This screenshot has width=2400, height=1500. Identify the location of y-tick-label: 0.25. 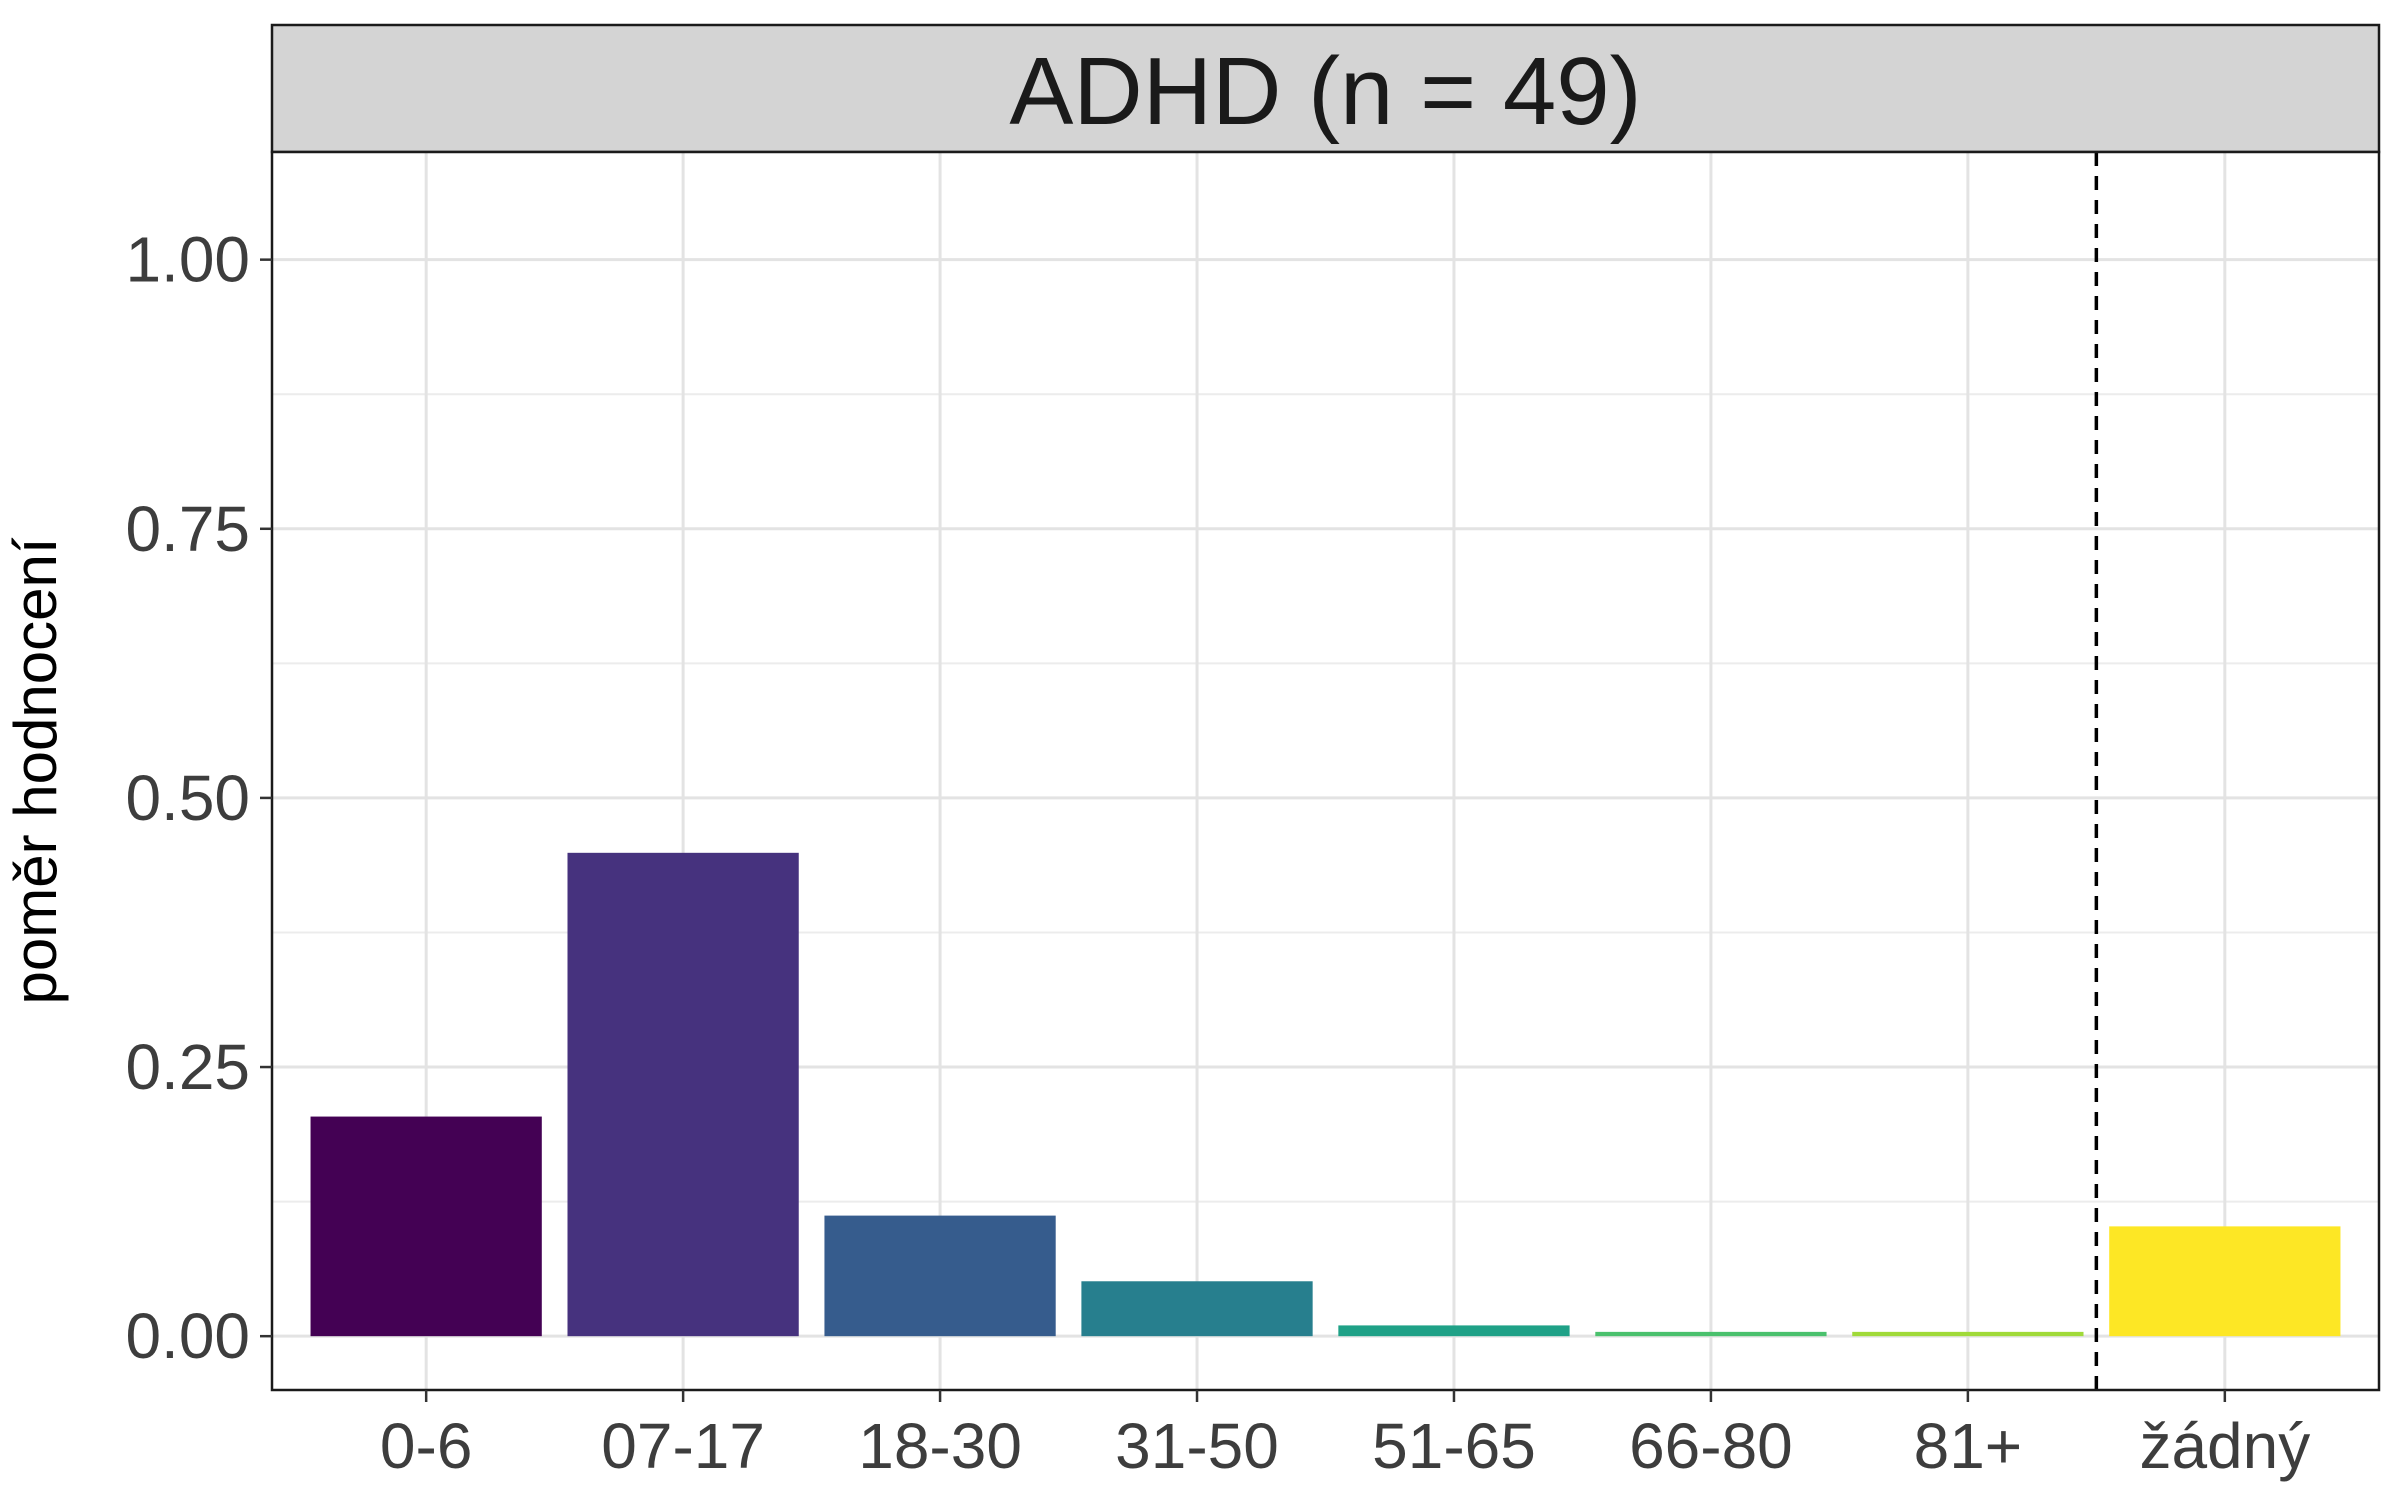
(187, 1067).